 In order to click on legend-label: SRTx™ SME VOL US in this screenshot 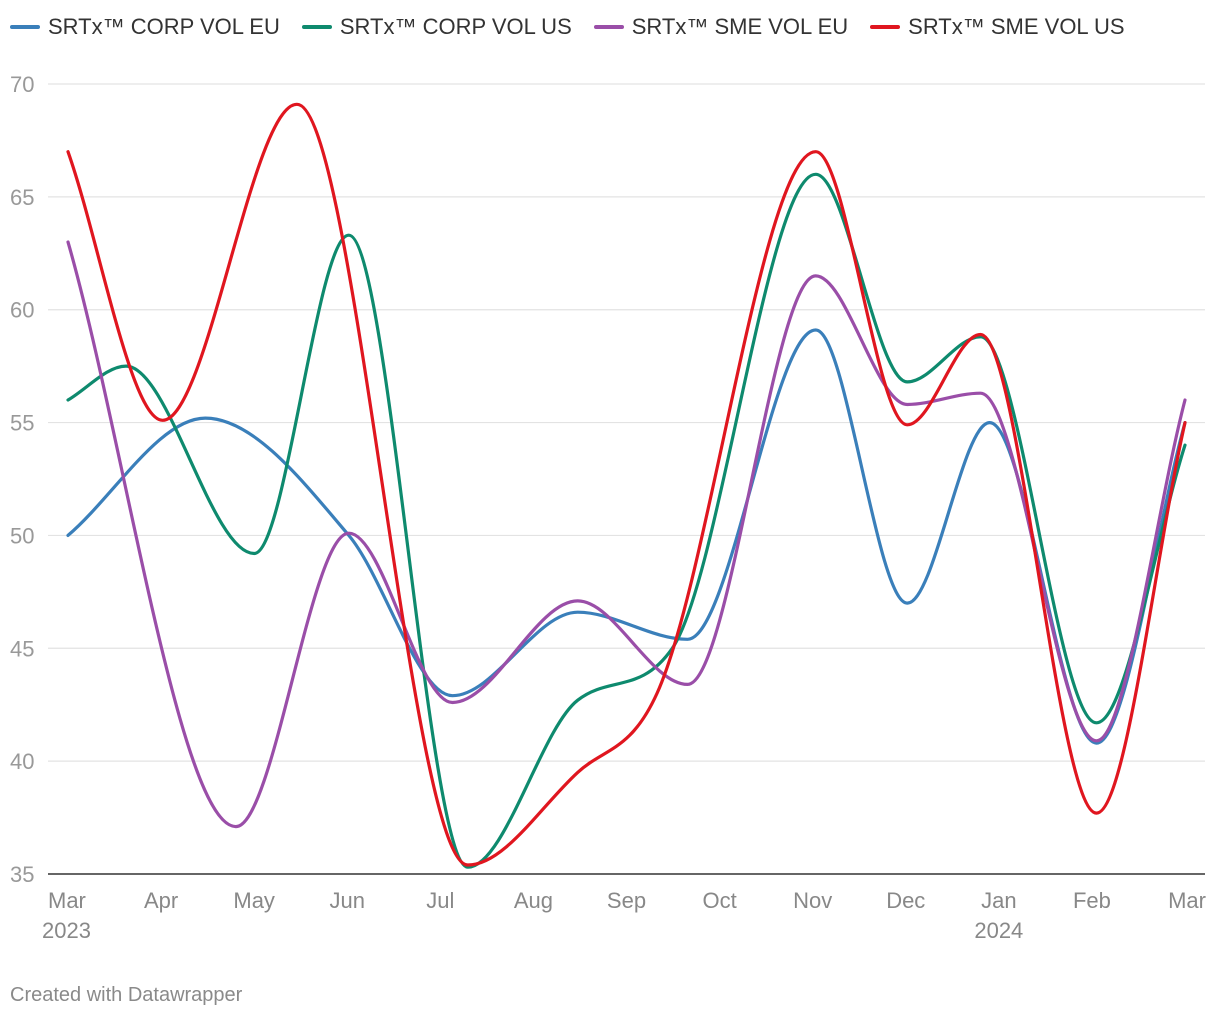, I will do `click(1016, 26)`.